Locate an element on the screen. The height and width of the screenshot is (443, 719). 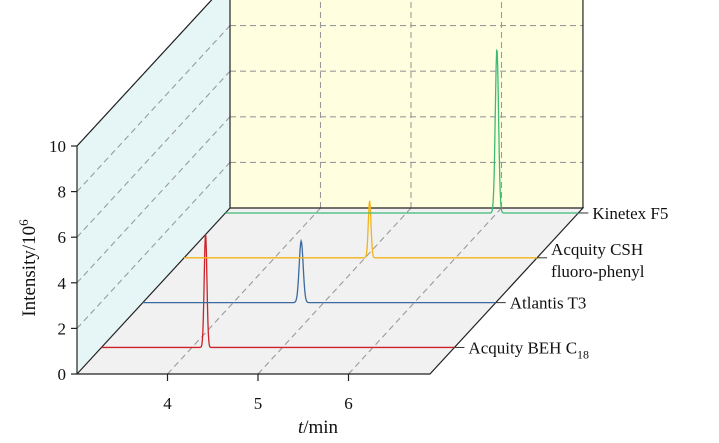
x-axis-title: t/min is located at coordinates (318, 427).